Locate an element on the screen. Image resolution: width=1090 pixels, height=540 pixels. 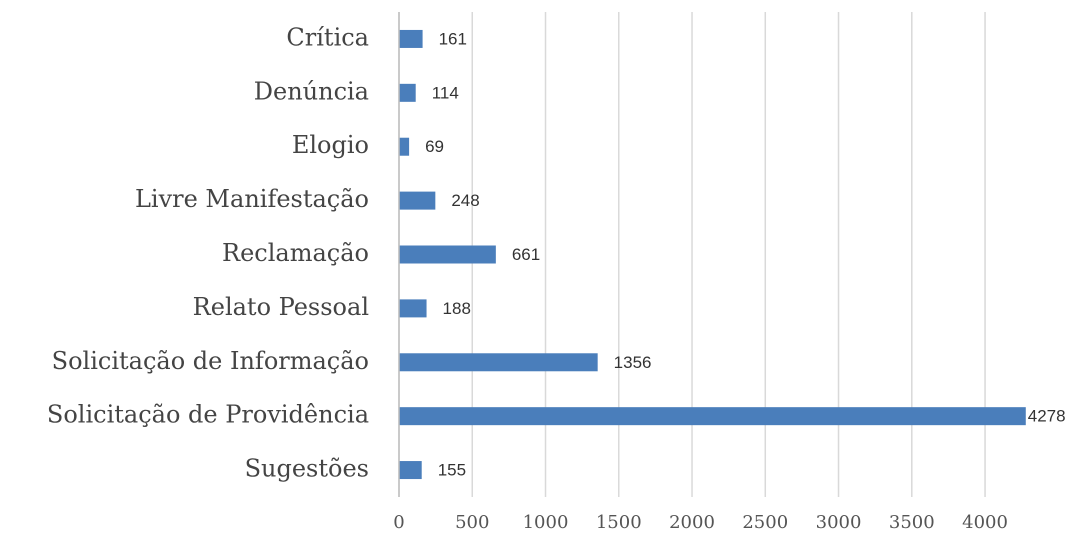
data-label: 161 is located at coordinates (453, 38).